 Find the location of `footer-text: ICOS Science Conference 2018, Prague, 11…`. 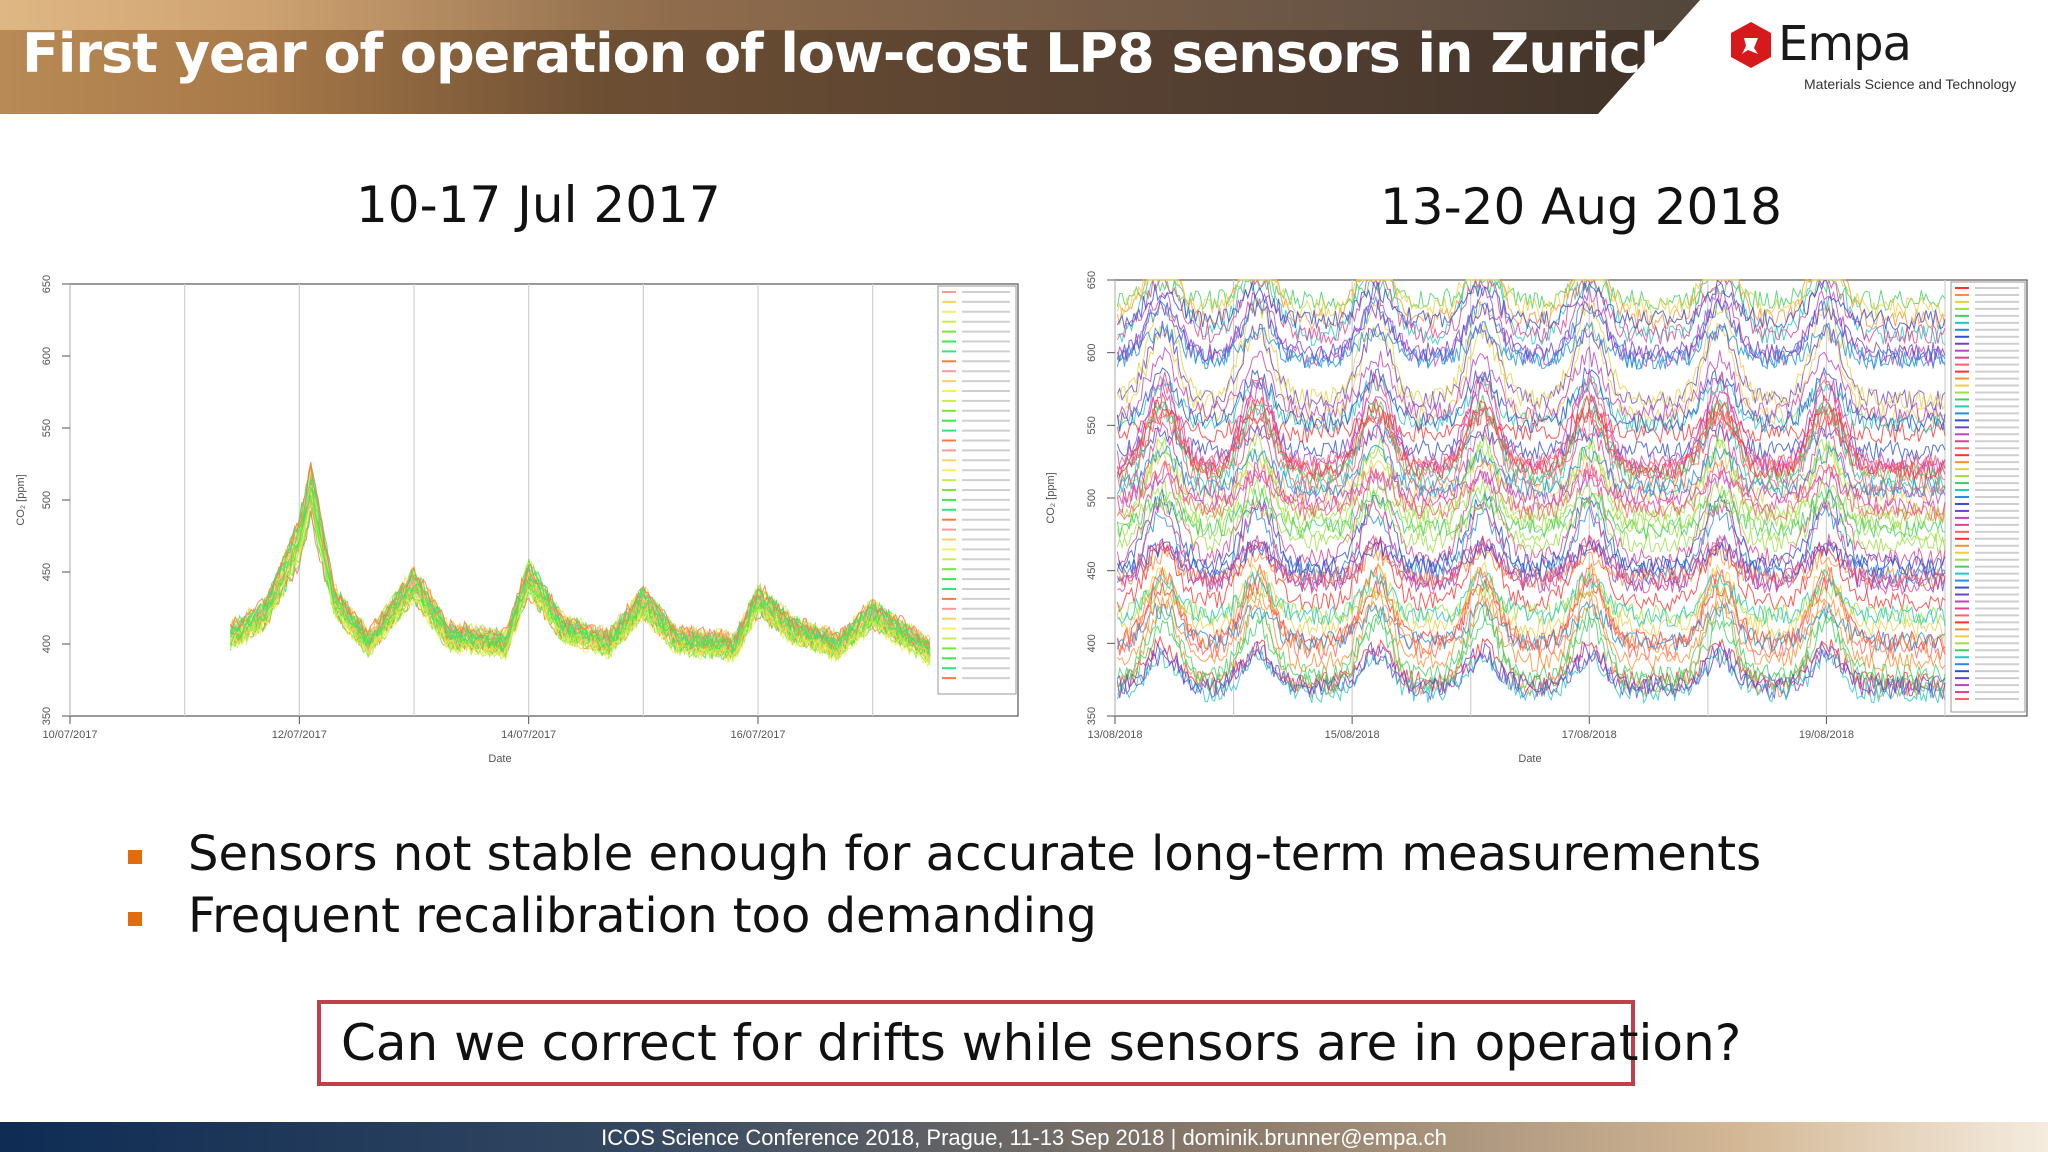

footer-text: ICOS Science Conference 2018, Prague, 11… is located at coordinates (1024, 1137).